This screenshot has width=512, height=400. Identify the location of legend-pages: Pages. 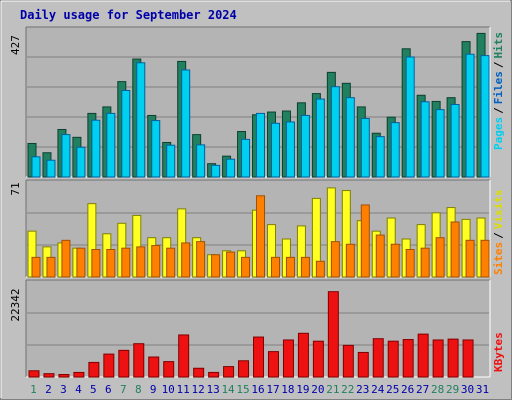
(498, 133).